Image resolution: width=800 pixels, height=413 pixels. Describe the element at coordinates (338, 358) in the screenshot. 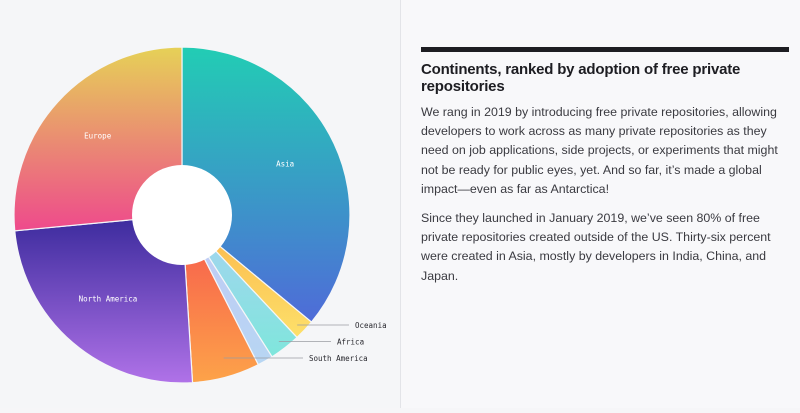

I see `slice-label: South America` at that location.